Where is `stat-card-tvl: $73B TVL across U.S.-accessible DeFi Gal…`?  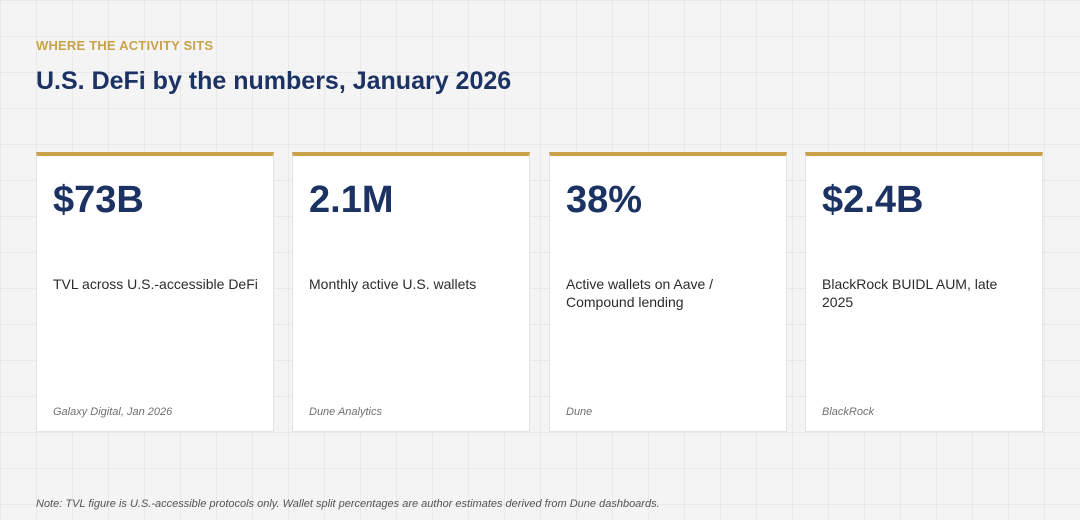
stat-card-tvl: $73B TVL across U.S.-accessible DeFi Gal… is located at coordinates (155, 292).